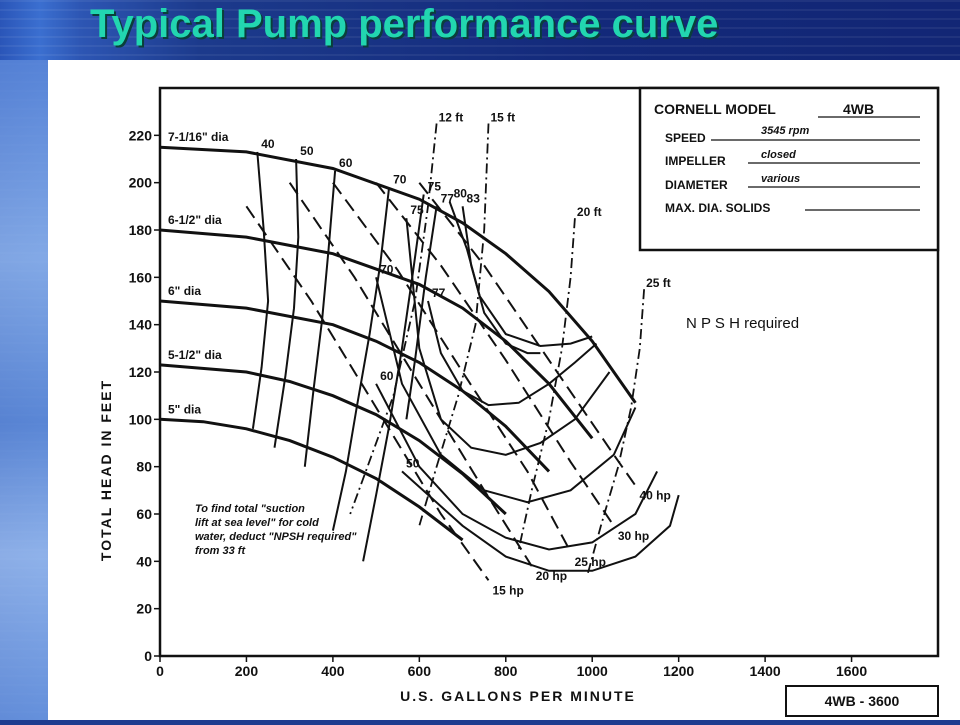  What do you see at coordinates (678, 671) in the screenshot?
I see `x-tick-label: 1200` at bounding box center [678, 671].